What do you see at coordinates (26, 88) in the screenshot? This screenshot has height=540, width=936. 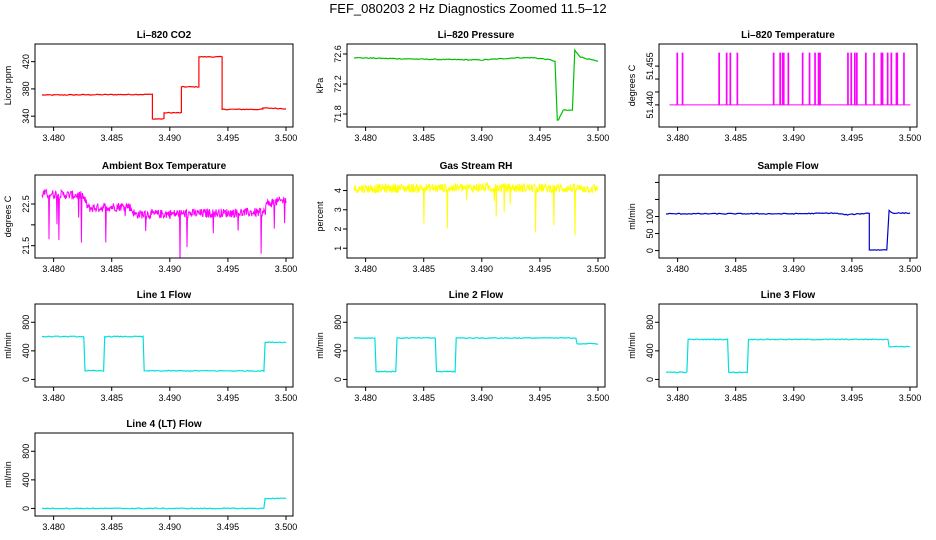 I see `y-tick-label: 380` at bounding box center [26, 88].